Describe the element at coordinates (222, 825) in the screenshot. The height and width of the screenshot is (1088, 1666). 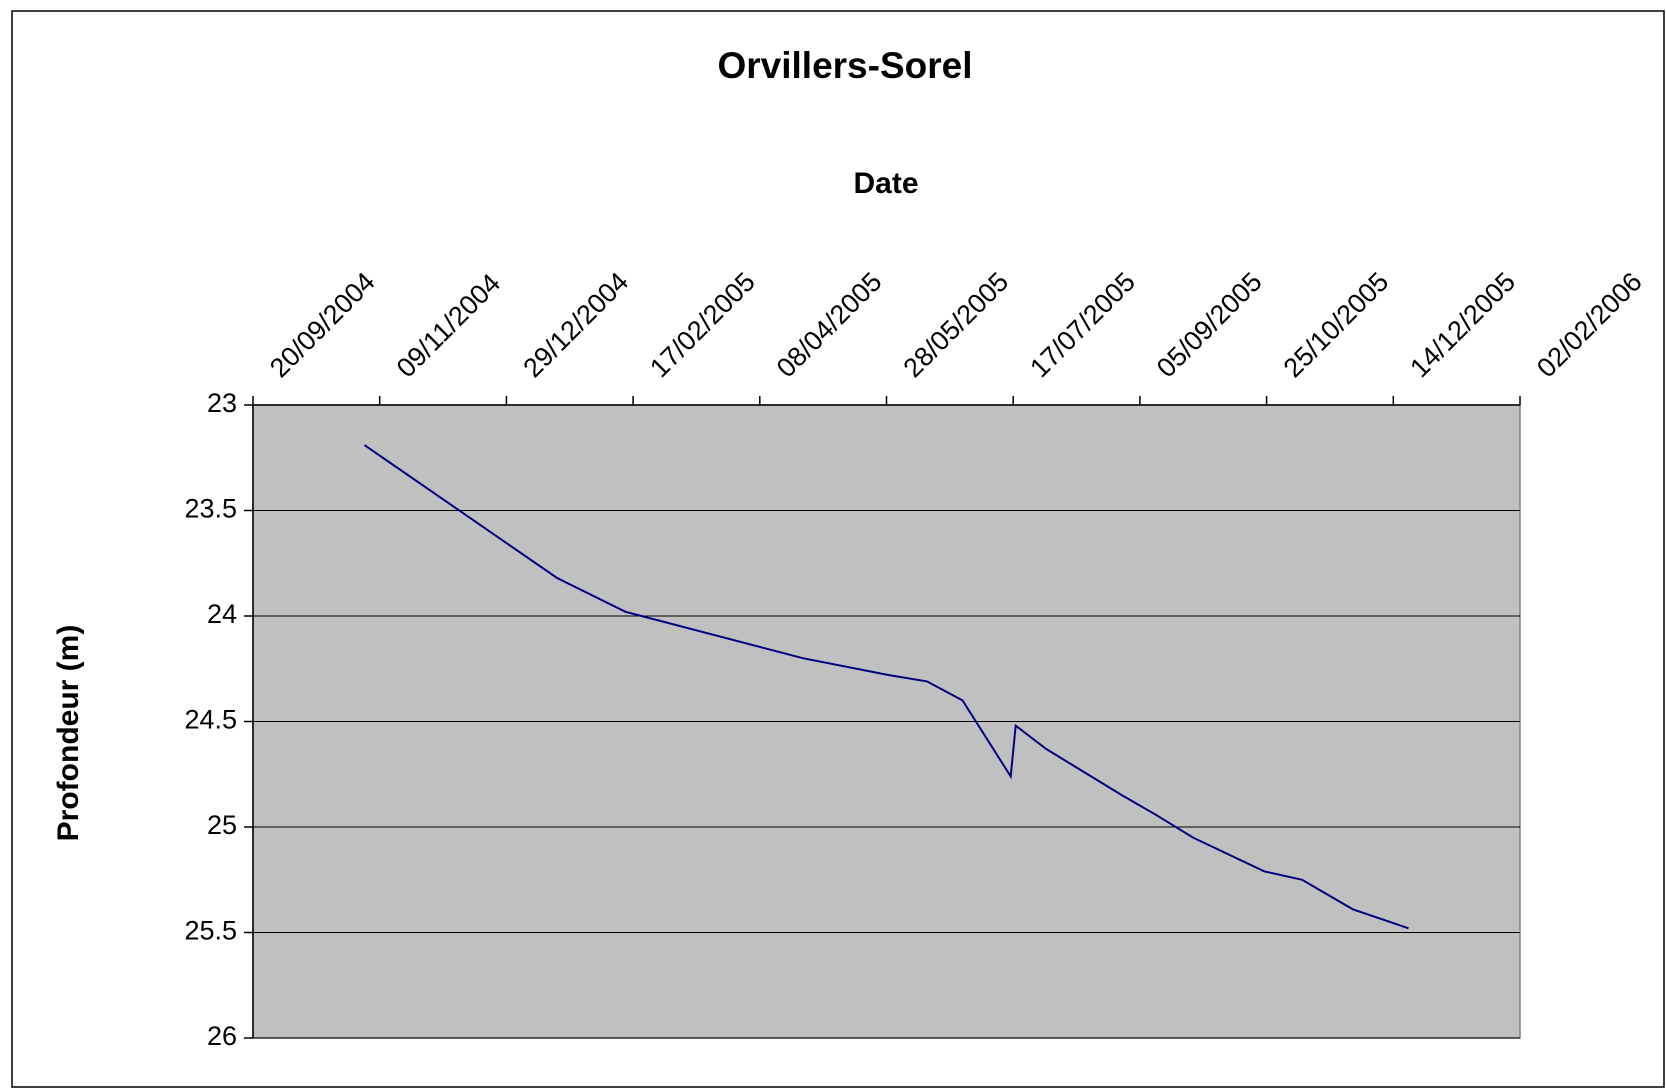
I see `y-tick-label: 25` at that location.